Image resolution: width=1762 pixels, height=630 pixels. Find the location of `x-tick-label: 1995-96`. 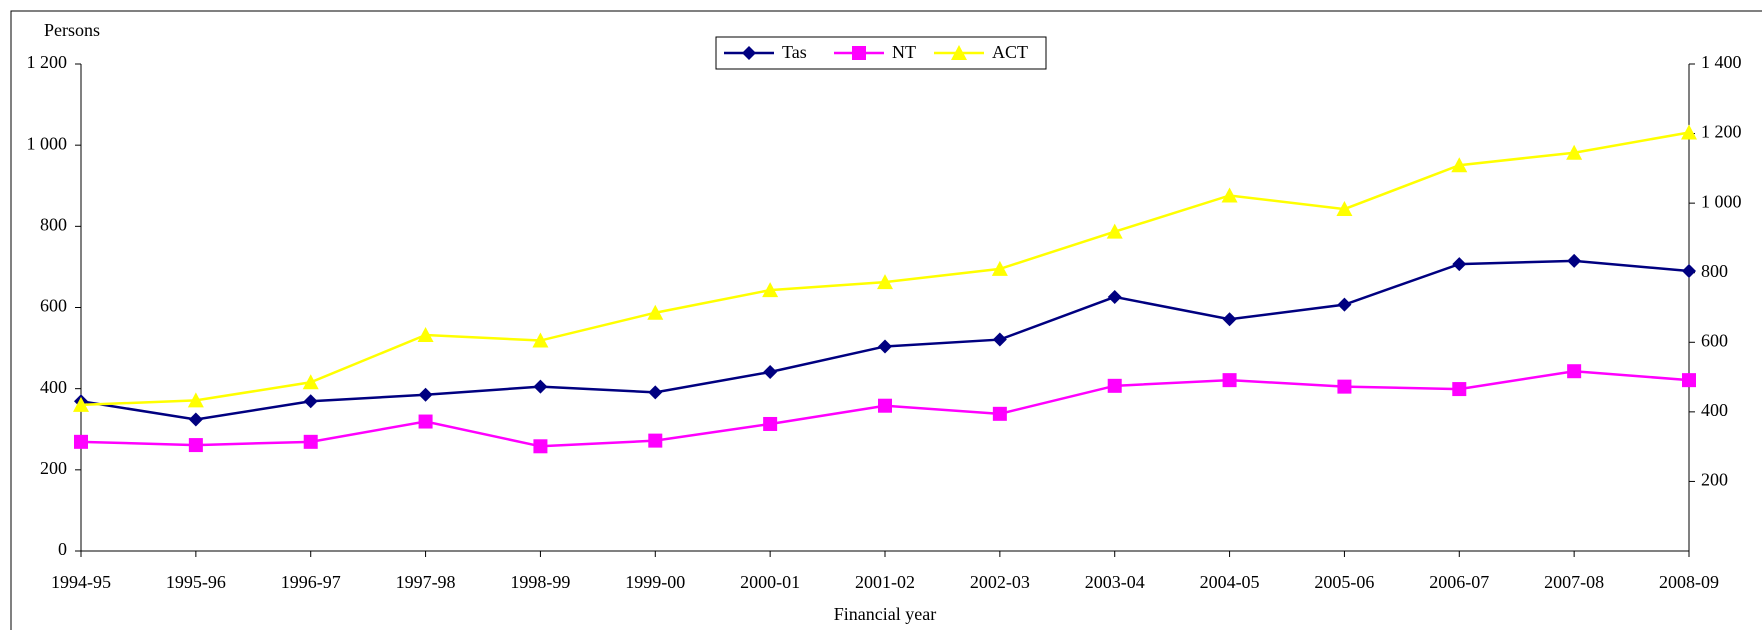

x-tick-label: 1995-96 is located at coordinates (196, 582).